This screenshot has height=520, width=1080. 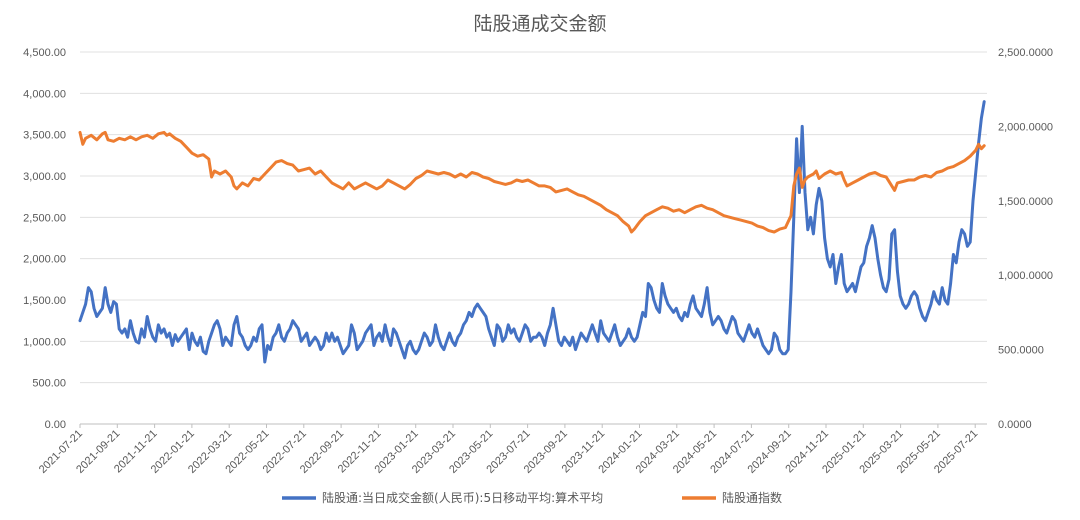 I want to click on left-tick-label: 2,500.00, so click(x=44, y=218).